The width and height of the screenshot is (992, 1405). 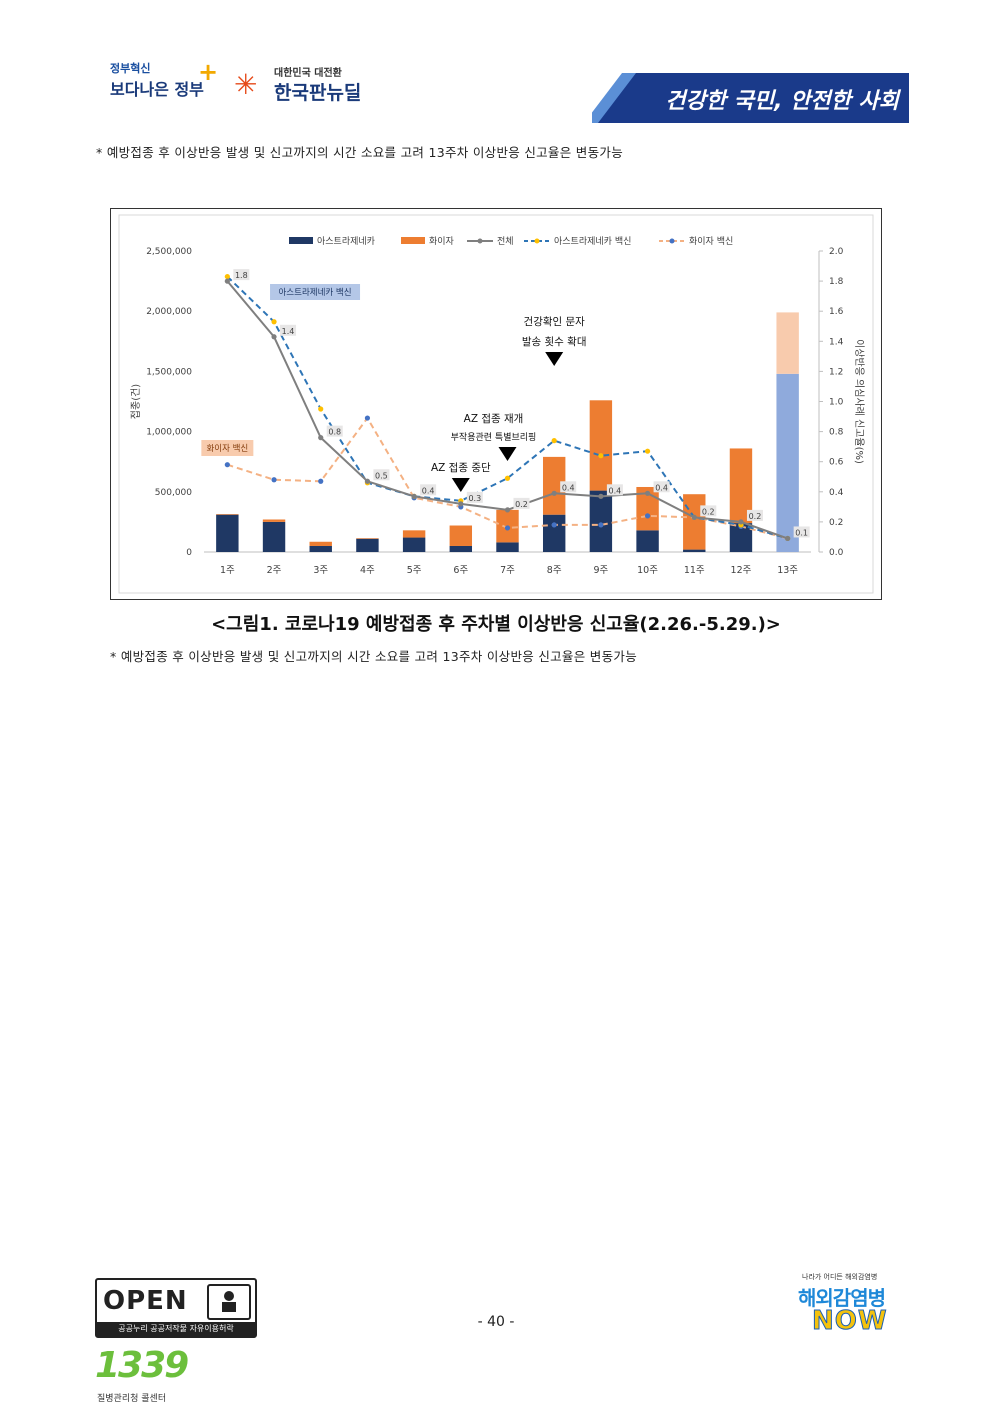 What do you see at coordinates (496, 1322) in the screenshot?
I see `page-number: - 40 -` at bounding box center [496, 1322].